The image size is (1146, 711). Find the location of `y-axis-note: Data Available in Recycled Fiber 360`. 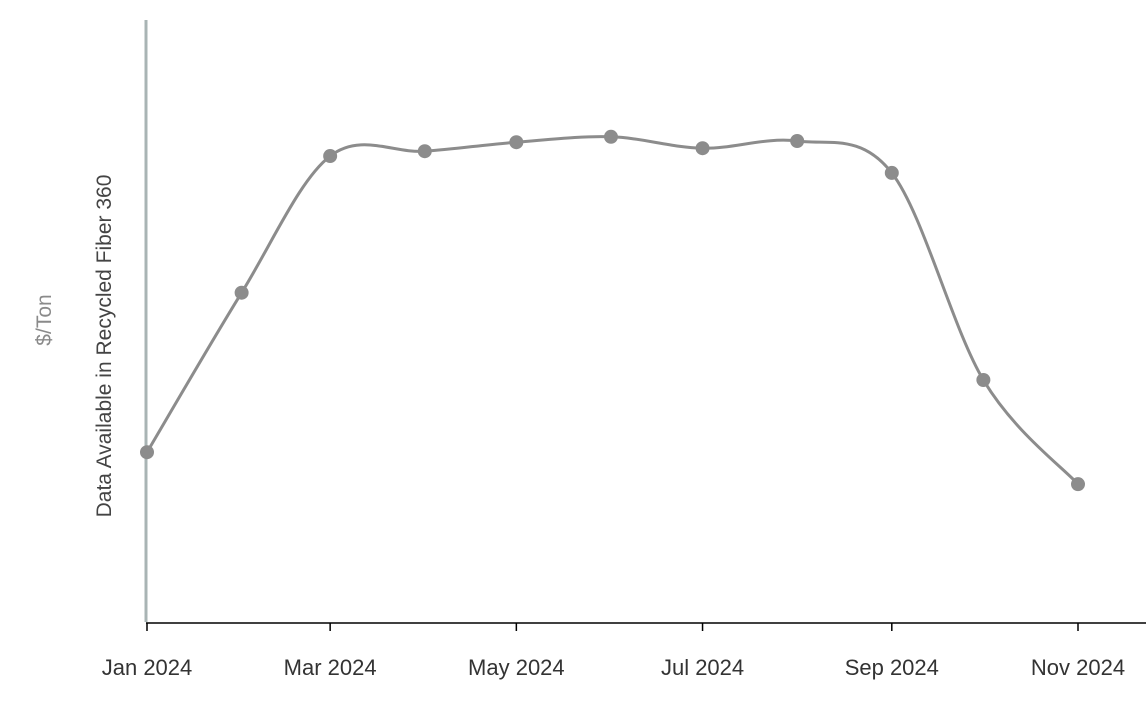

y-axis-note: Data Available in Recycled Fiber 360 is located at coordinates (104, 346).